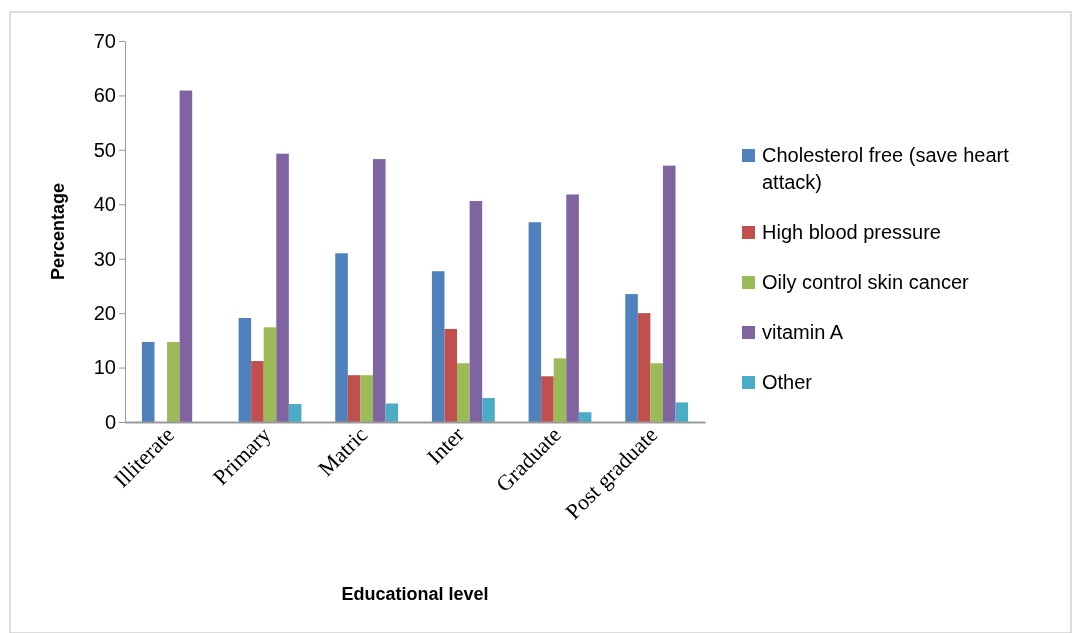 This screenshot has height=633, width=1073. Describe the element at coordinates (104, 367) in the screenshot. I see `y-tick-label: 10` at that location.